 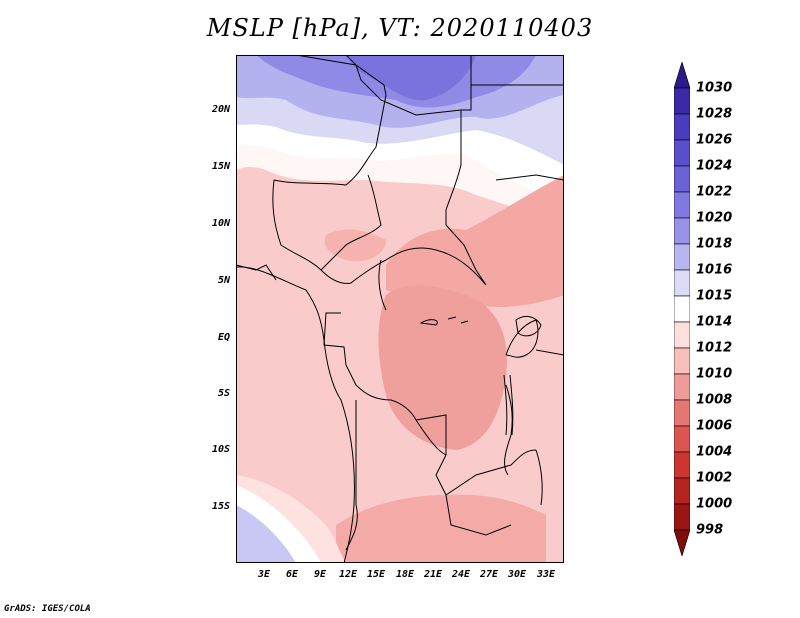 I want to click on lat-label: 10S, so click(x=220, y=449).